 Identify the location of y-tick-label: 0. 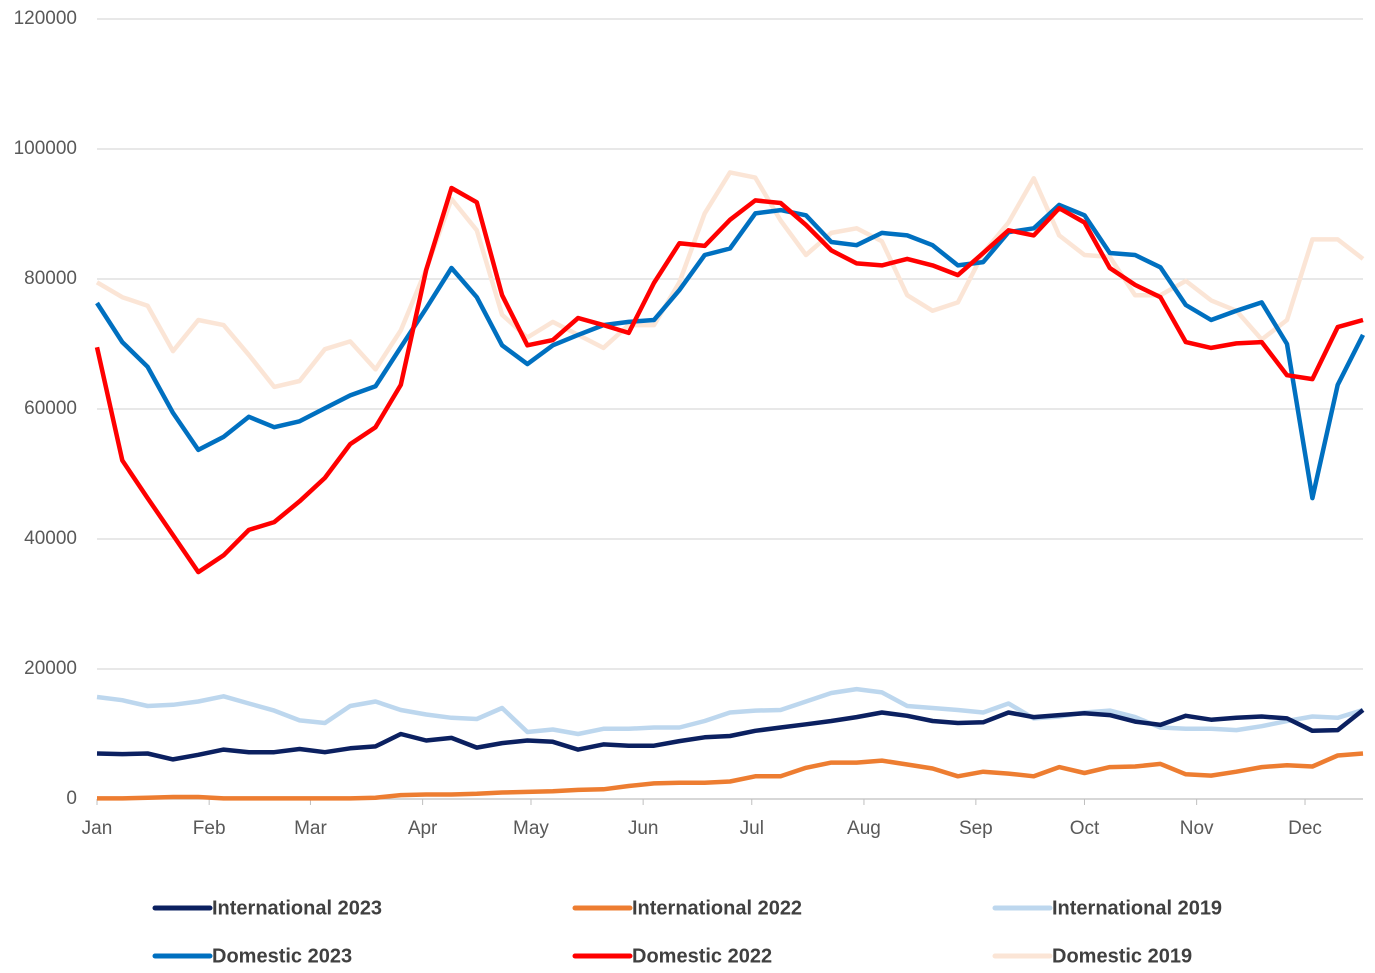
(71, 798).